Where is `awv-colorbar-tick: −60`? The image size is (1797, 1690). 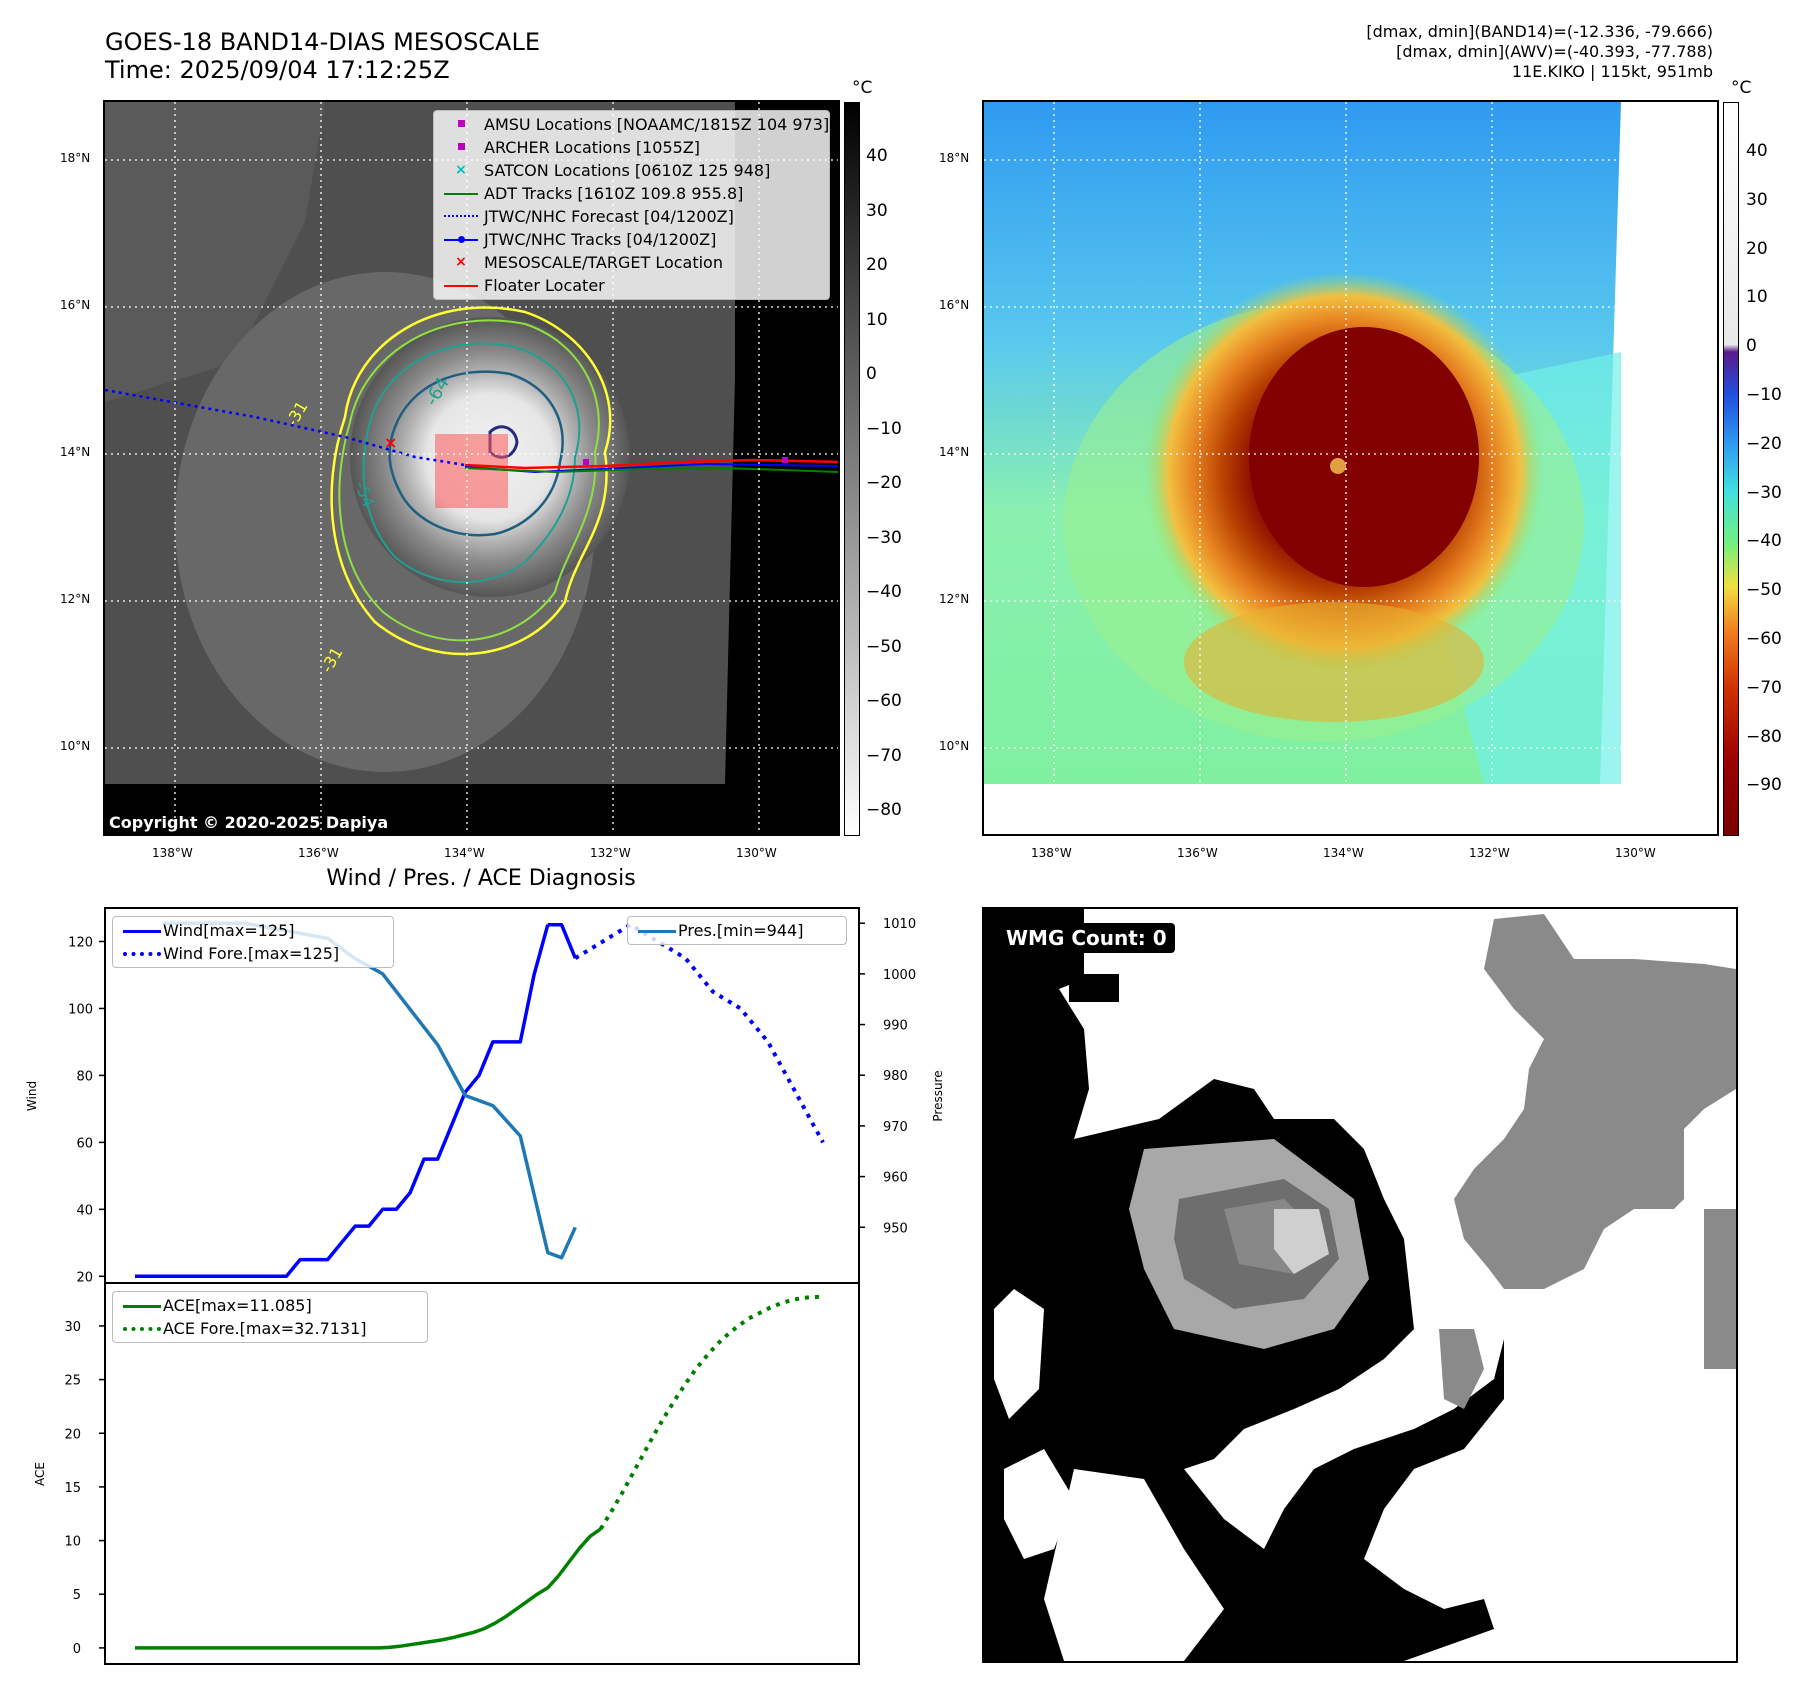 awv-colorbar-tick: −60 is located at coordinates (1764, 639).